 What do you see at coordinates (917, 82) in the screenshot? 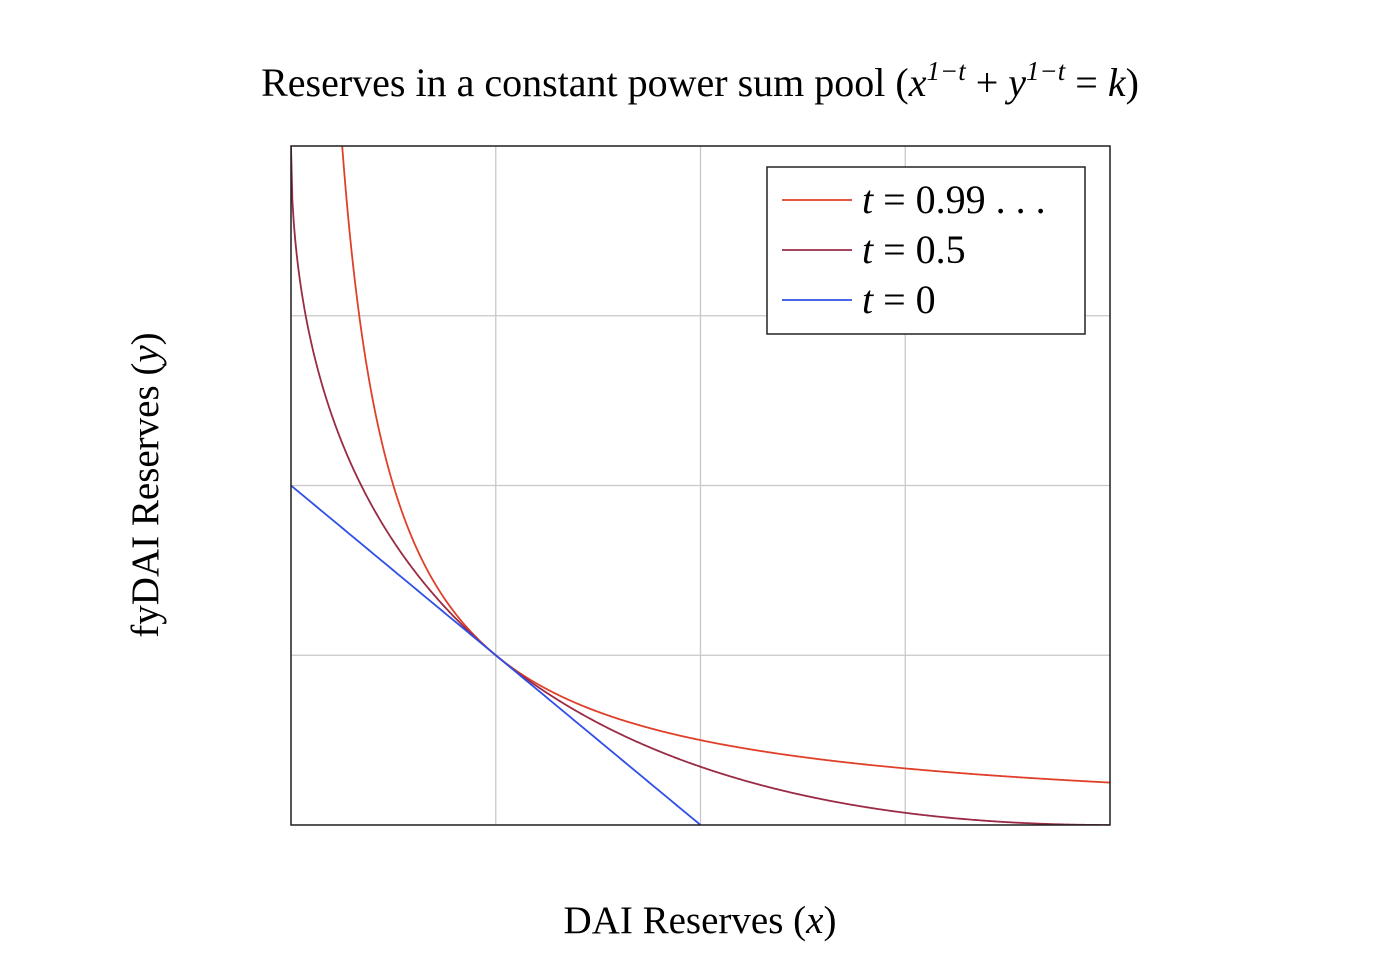
I see `title-x-var: x` at bounding box center [917, 82].